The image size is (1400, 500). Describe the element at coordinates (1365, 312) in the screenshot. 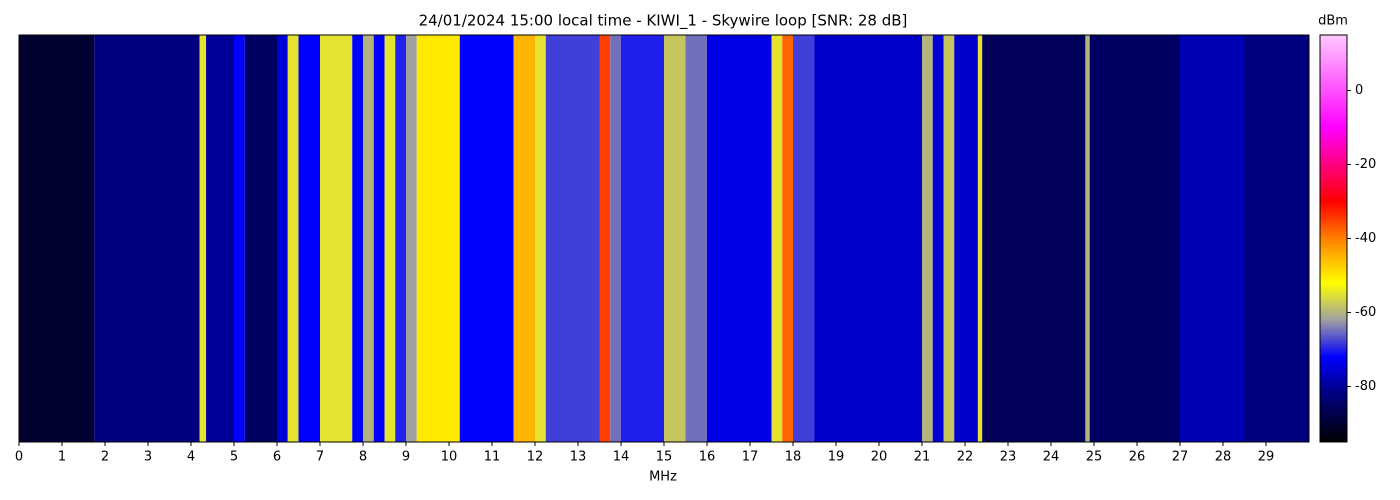

I see `colorbar-tick-label: -60` at that location.